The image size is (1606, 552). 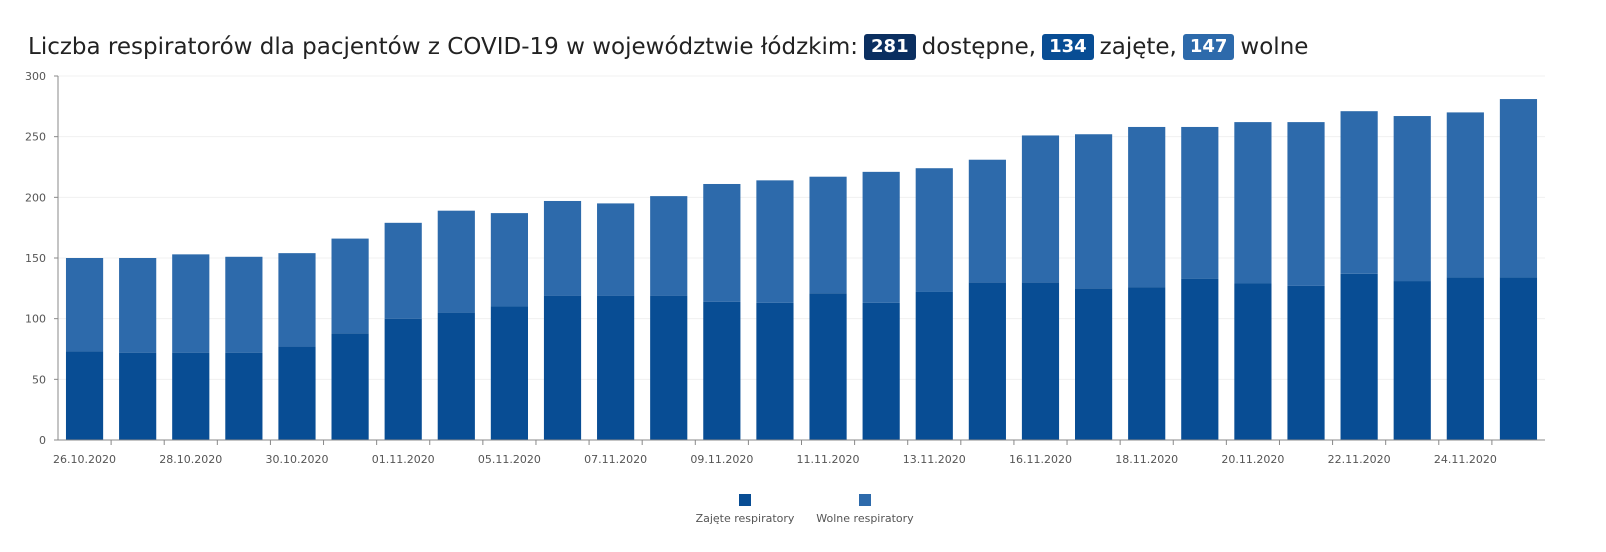 What do you see at coordinates (1146, 459) in the screenshot?
I see `x-tick-label: 18.11.2020` at bounding box center [1146, 459].